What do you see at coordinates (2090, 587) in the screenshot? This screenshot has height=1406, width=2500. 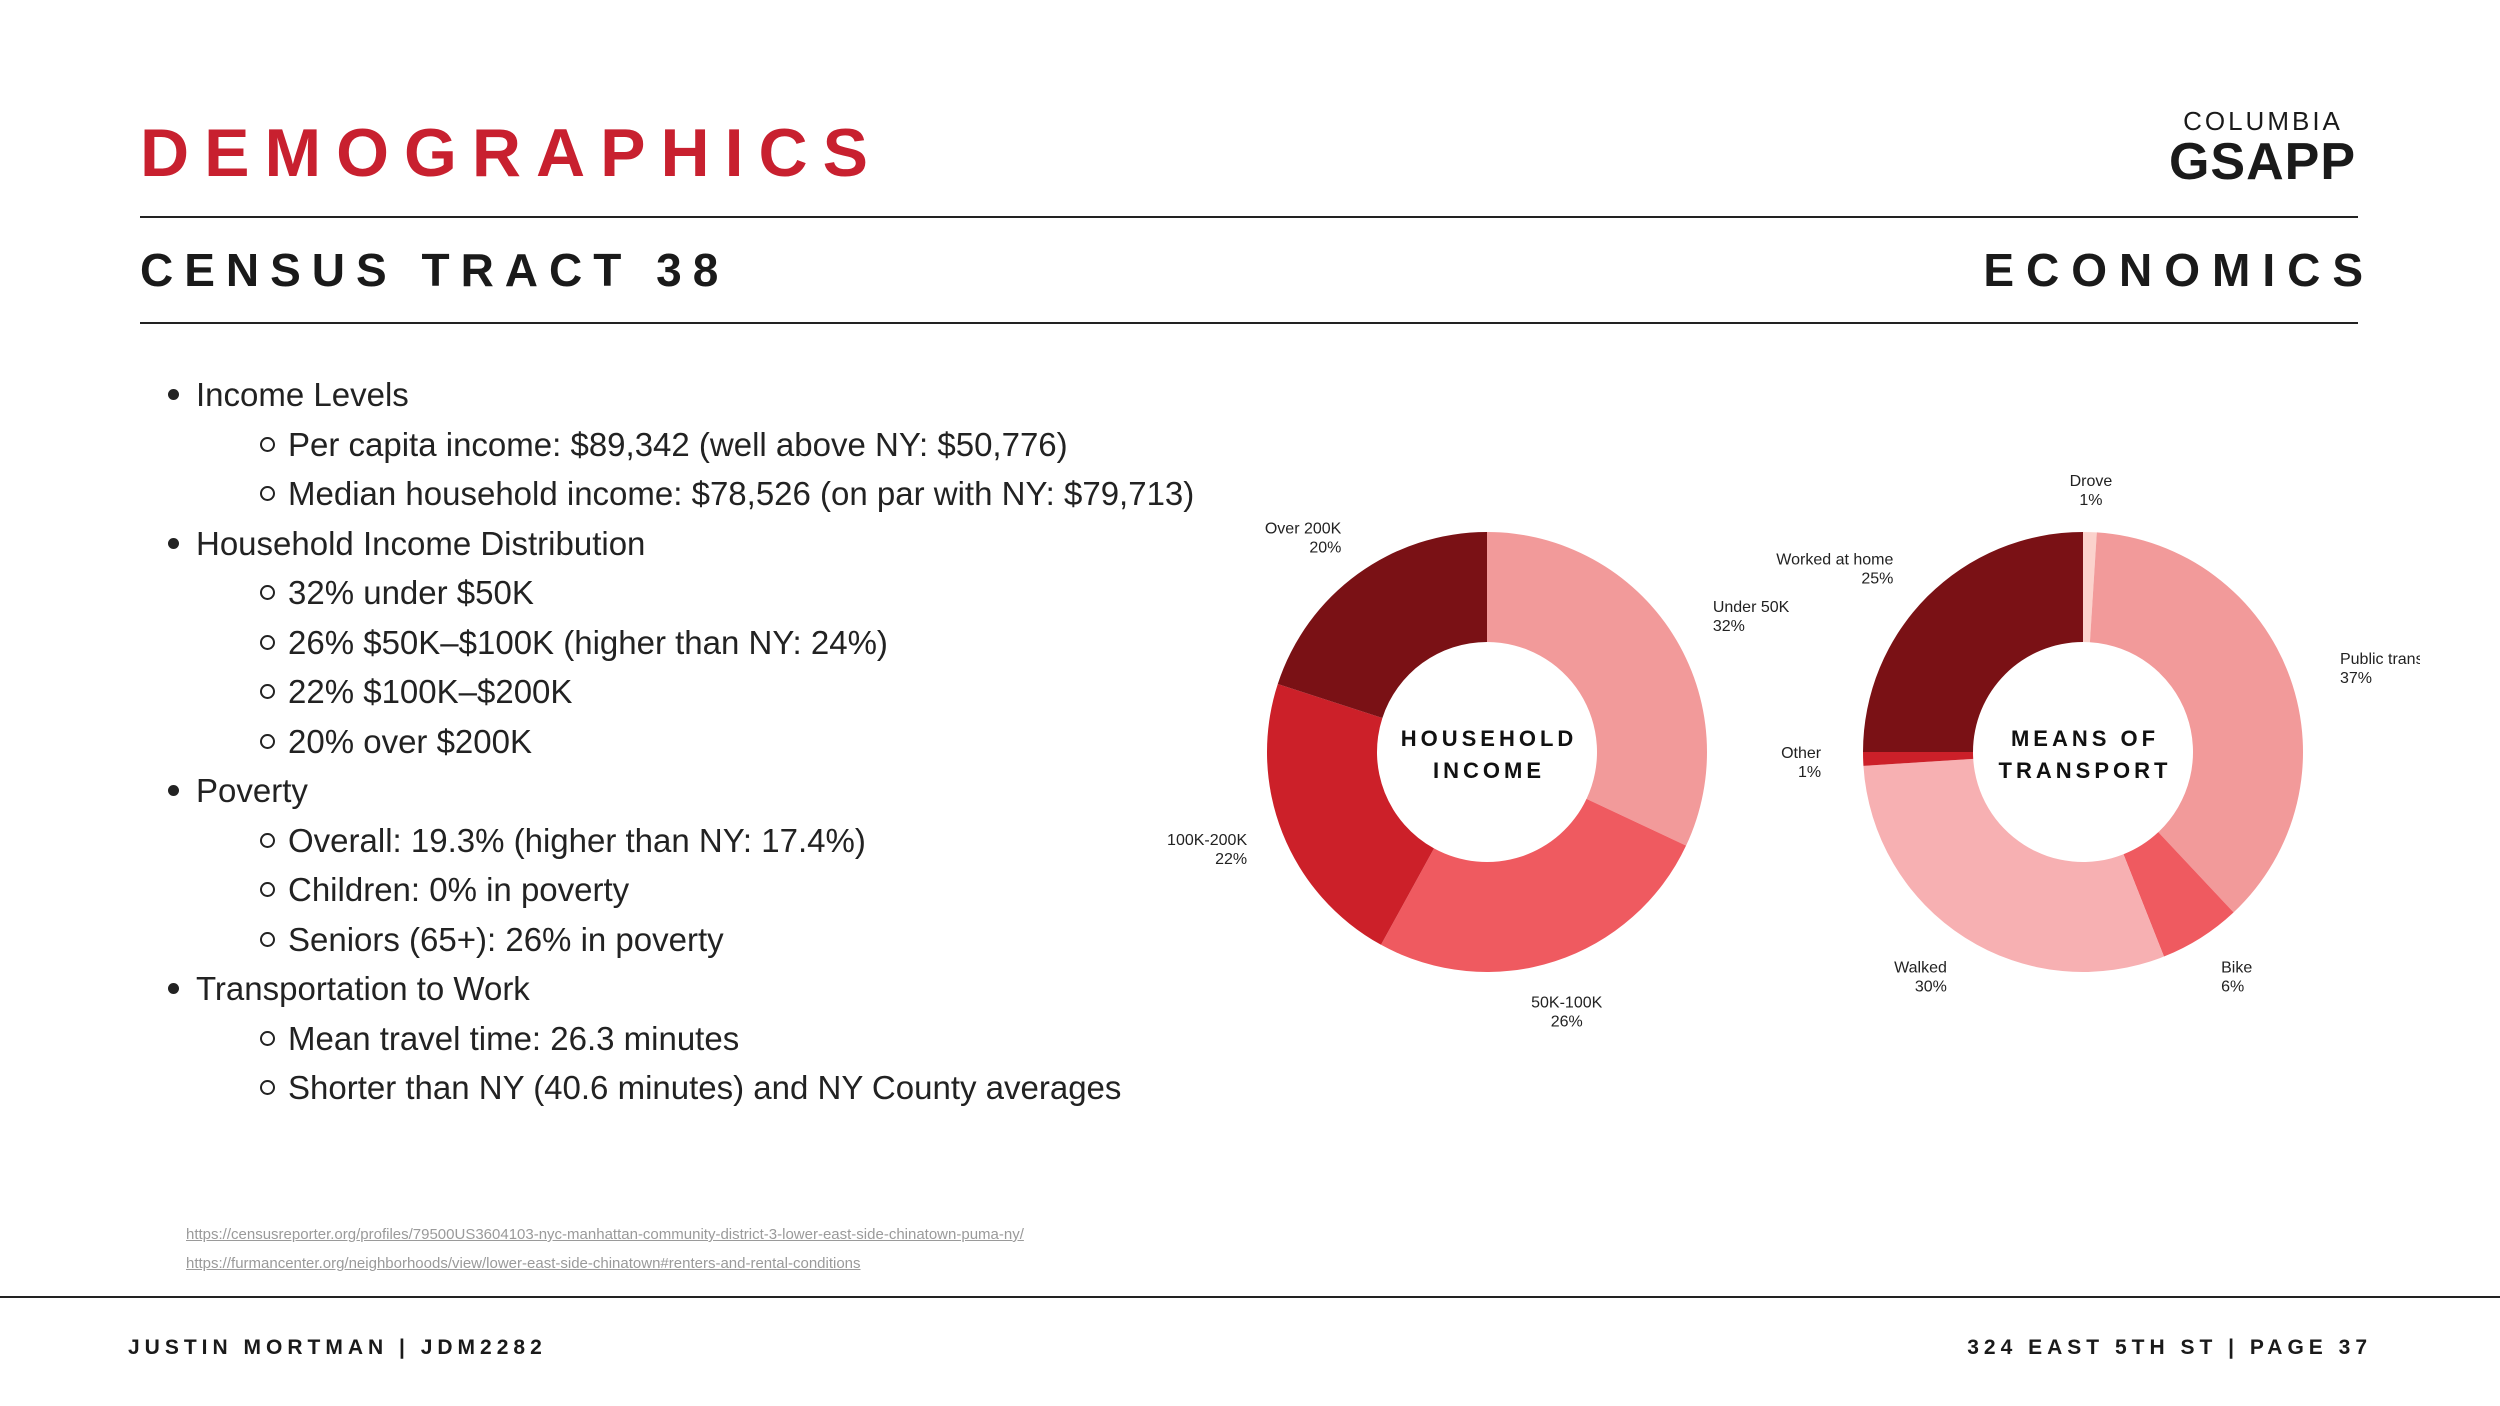 I see `slice-drove` at bounding box center [2090, 587].